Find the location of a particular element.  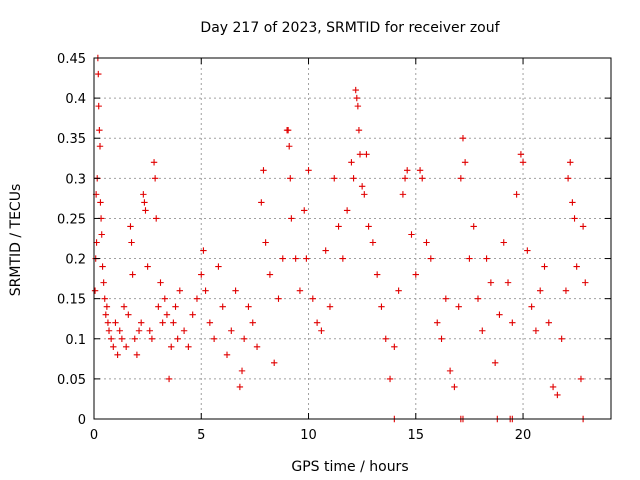

y-tick-label: 0.1 is located at coordinates (75, 340).